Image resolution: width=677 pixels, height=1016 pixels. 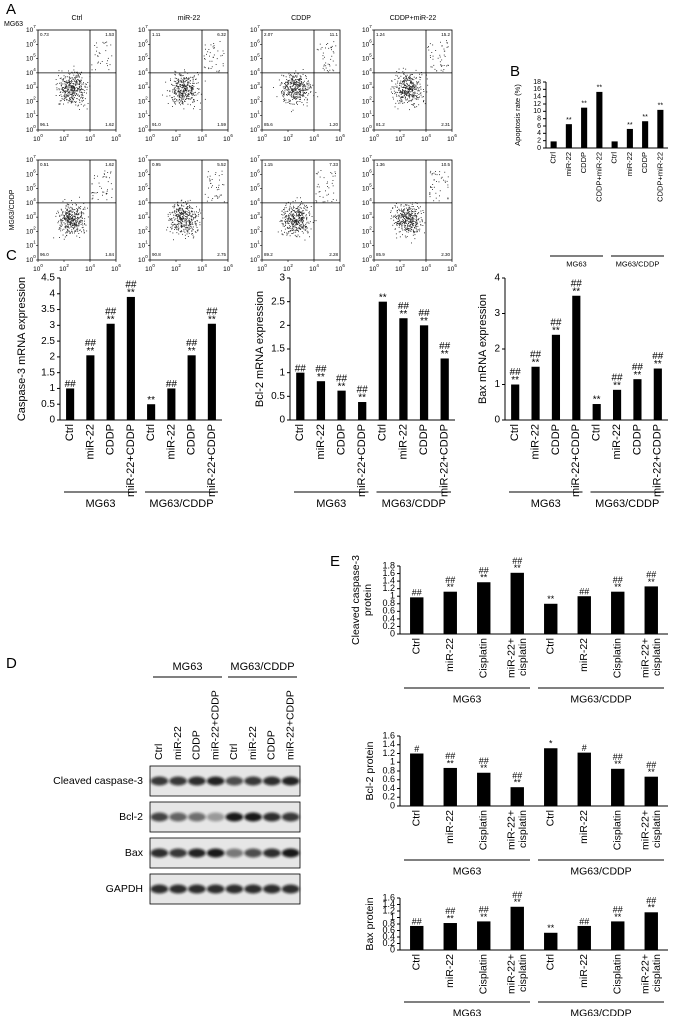 What do you see at coordinates (484, 658) in the screenshot?
I see `x-tick-label: Cisplatin` at bounding box center [484, 658].